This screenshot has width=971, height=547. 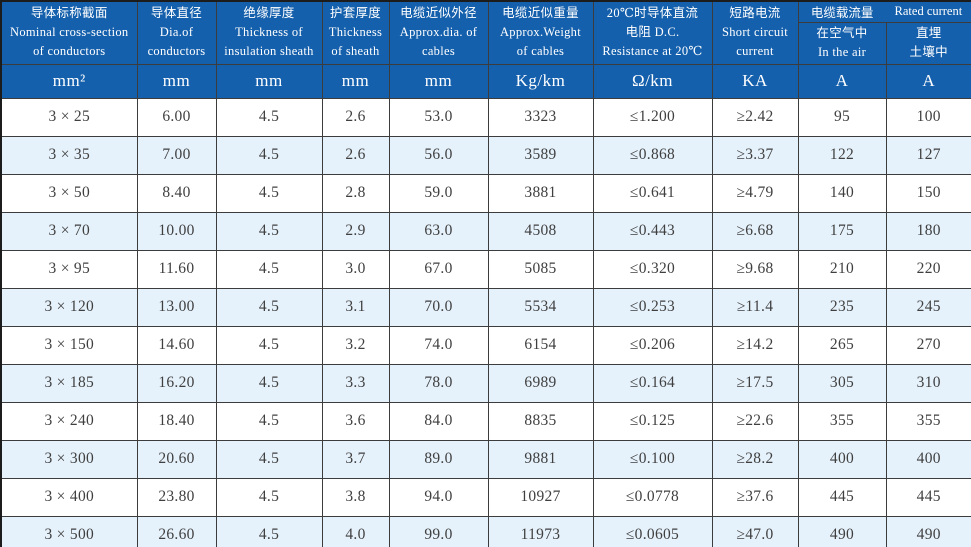 What do you see at coordinates (928, 117) in the screenshot?
I see `table-cell: 100` at bounding box center [928, 117].